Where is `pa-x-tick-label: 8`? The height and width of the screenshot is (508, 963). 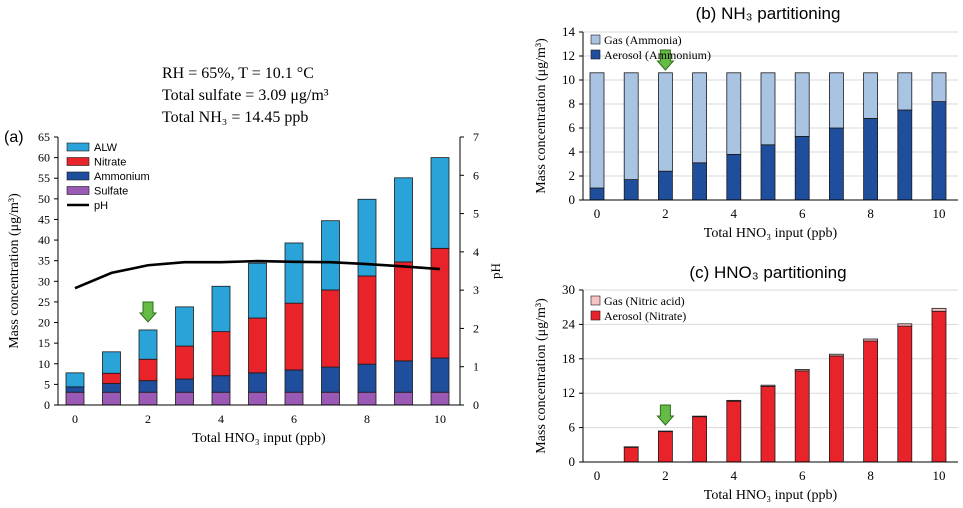
pa-x-tick-label: 8 is located at coordinates (367, 419).